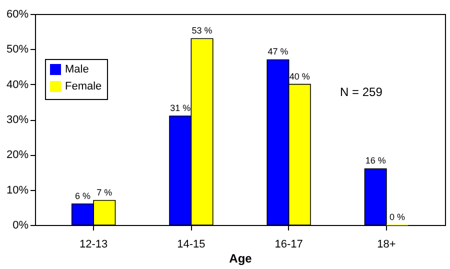 The height and width of the screenshot is (269, 450). What do you see at coordinates (17, 50) in the screenshot?
I see `y-tick-label: 50%` at bounding box center [17, 50].